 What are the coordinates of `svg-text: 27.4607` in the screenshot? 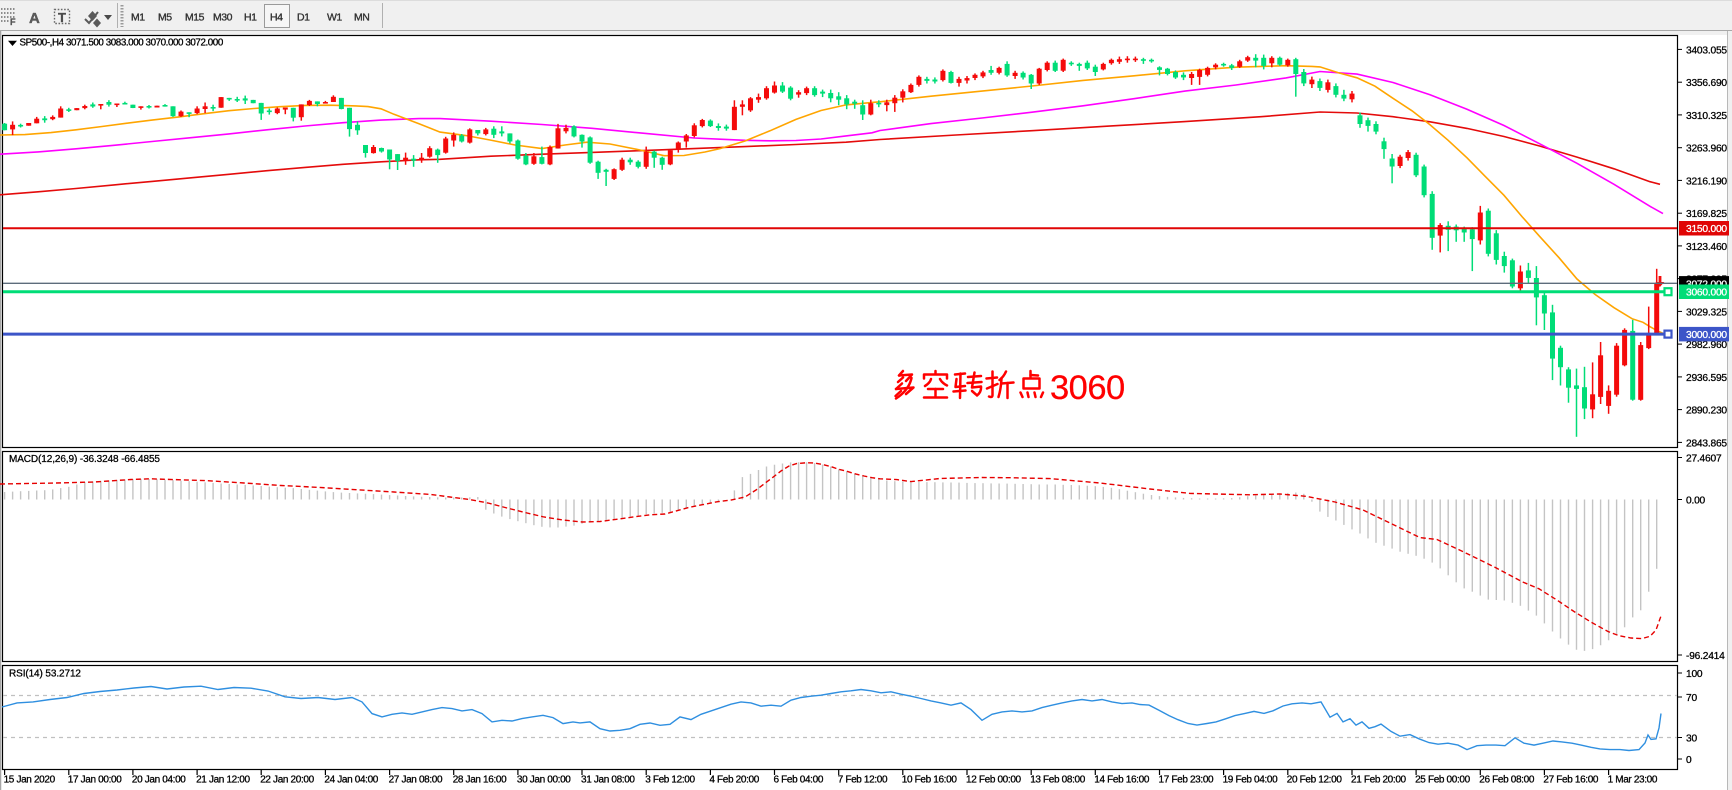 It's located at (1704, 459).